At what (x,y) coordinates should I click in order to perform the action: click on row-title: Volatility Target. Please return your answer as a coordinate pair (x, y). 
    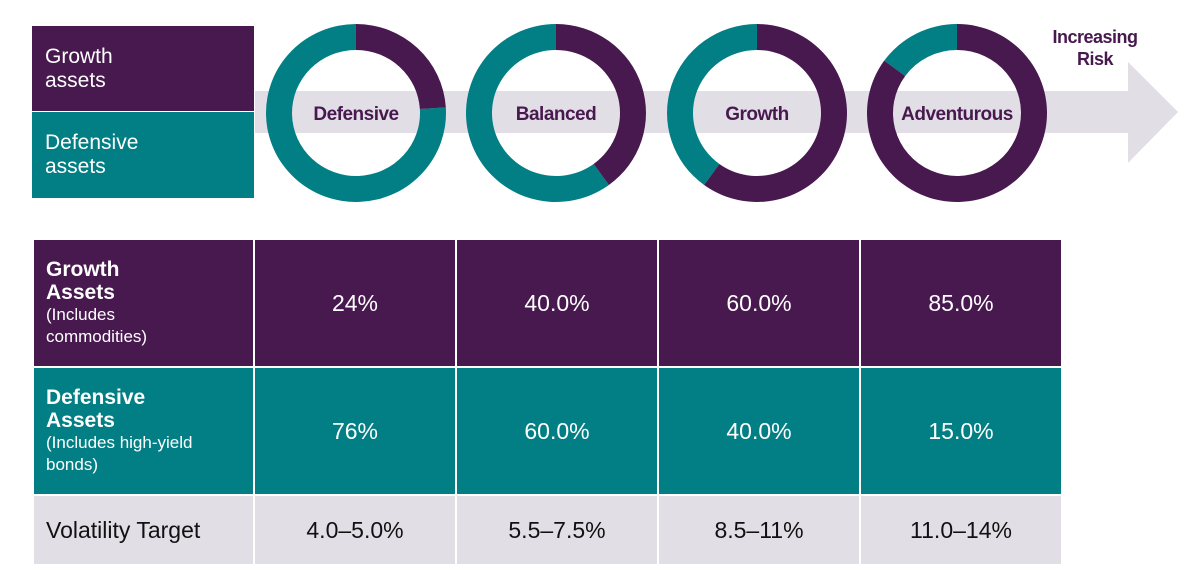
    Looking at the image, I should click on (123, 529).